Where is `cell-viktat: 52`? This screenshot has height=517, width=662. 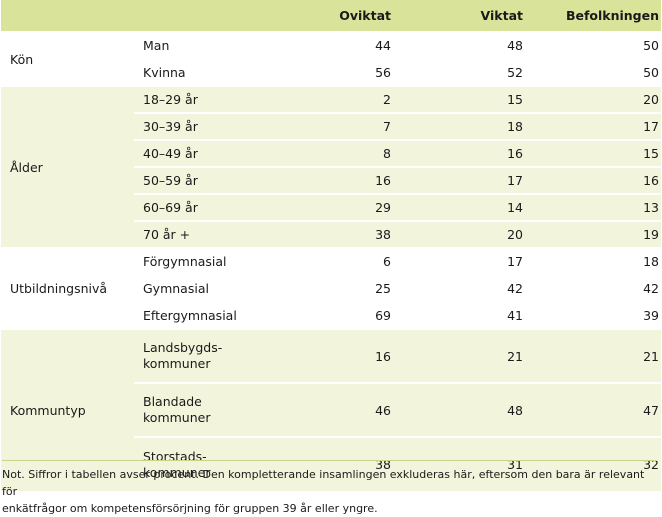 cell-viktat: 52 is located at coordinates (465, 72).